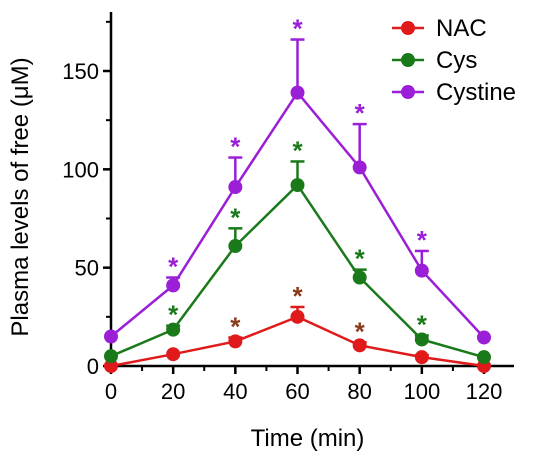  Describe the element at coordinates (297, 391) in the screenshot. I see `x-tick-label: 60` at that location.